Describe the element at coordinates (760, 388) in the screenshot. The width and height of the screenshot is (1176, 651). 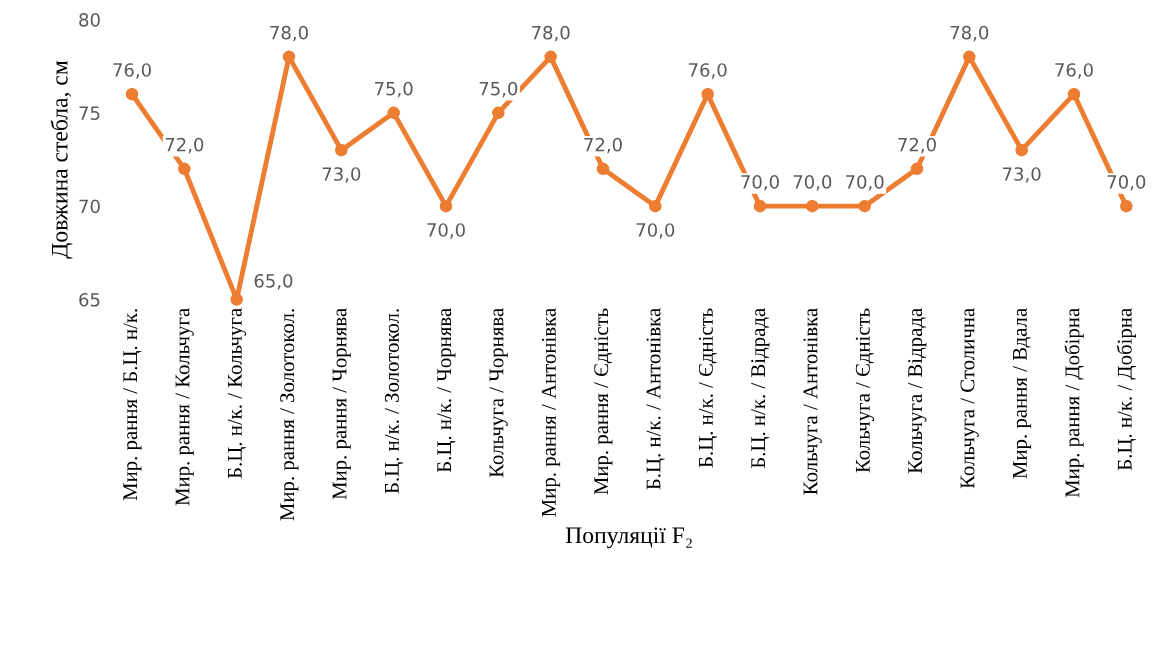
I see `x-tick-label: Б.Ц. н/к. / Відрада` at that location.